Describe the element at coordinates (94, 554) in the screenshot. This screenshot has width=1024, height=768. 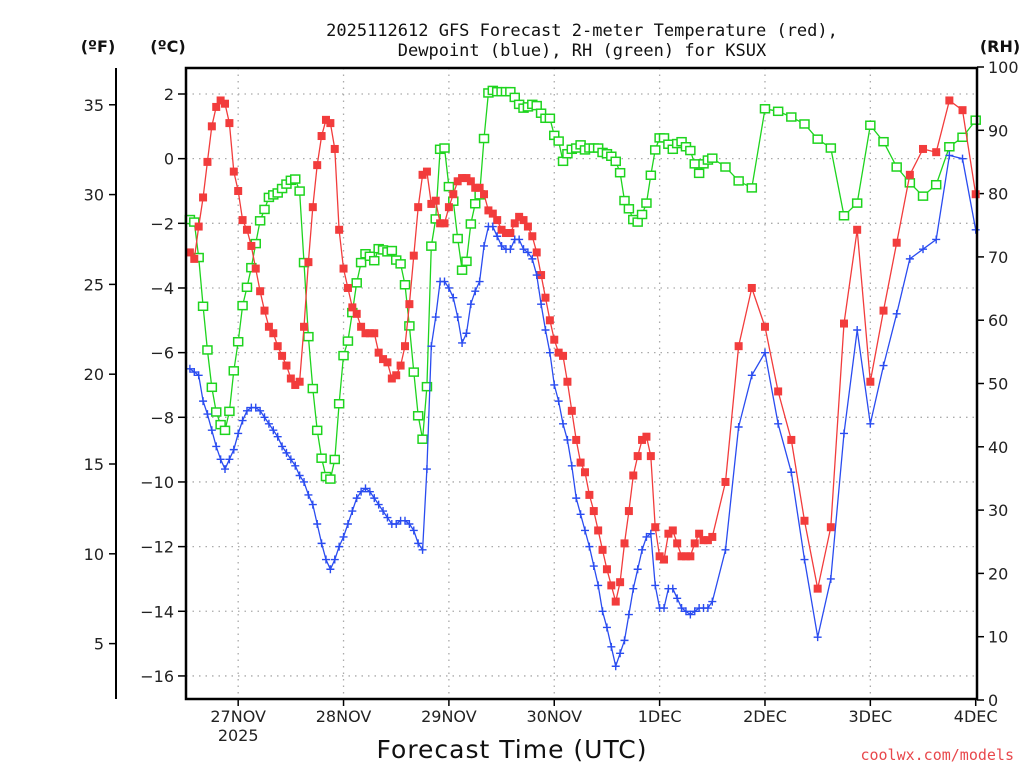
I see `fahrenheit-tick-label: 10` at that location.